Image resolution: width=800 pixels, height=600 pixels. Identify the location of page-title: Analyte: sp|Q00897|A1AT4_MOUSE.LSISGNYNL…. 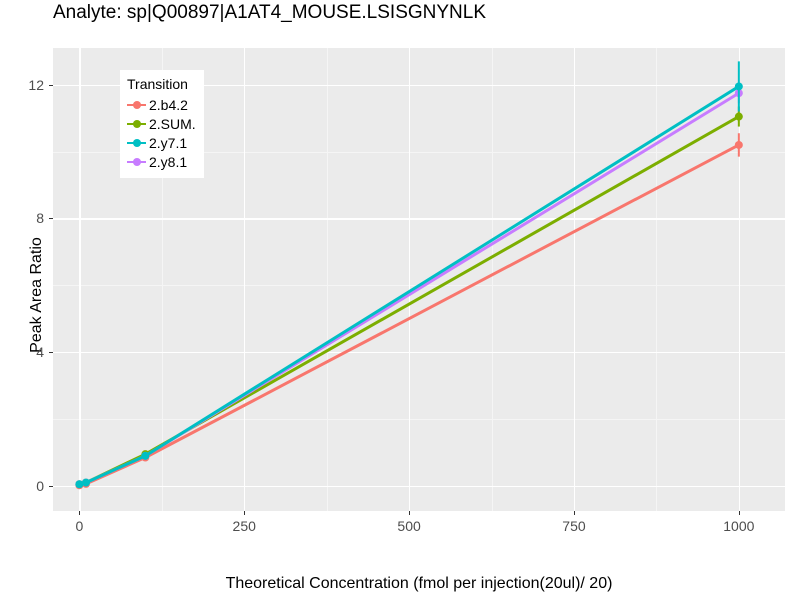
(270, 12).